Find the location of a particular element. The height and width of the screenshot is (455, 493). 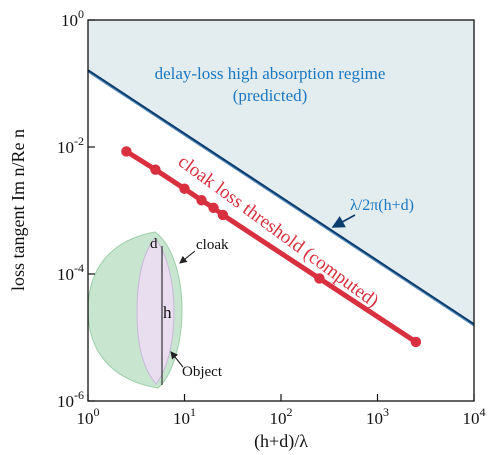

y-tick-label: 10⁻² is located at coordinates (70, 145).